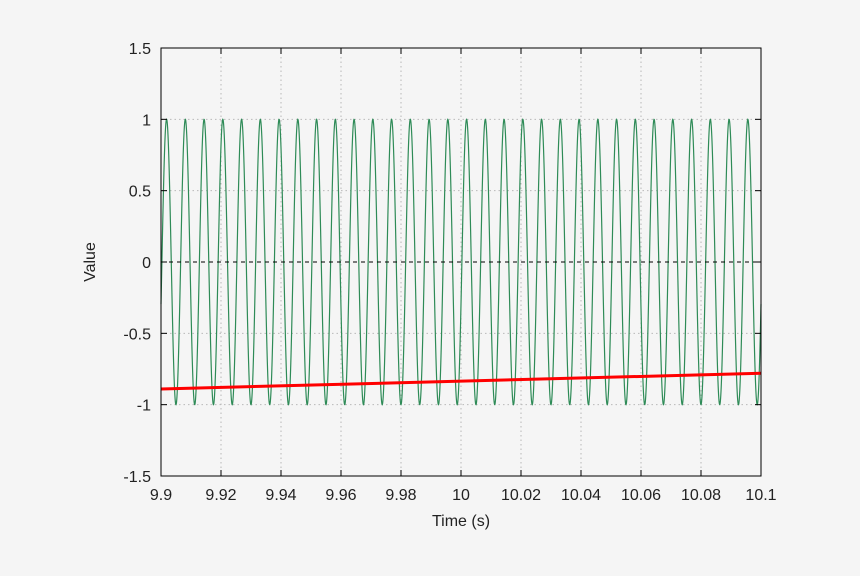 Image resolution: width=860 pixels, height=576 pixels. Describe the element at coordinates (140, 49) in the screenshot. I see `y-tick-label: 1.5` at that location.